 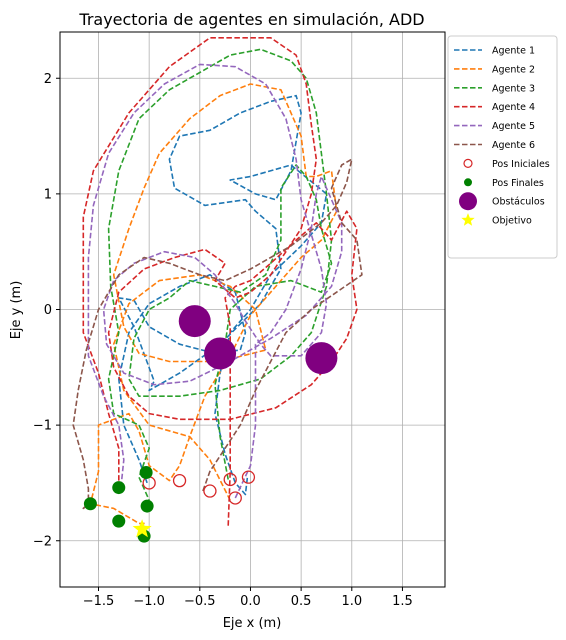 I want to click on legend-label: Pos Finales, so click(x=518, y=183).